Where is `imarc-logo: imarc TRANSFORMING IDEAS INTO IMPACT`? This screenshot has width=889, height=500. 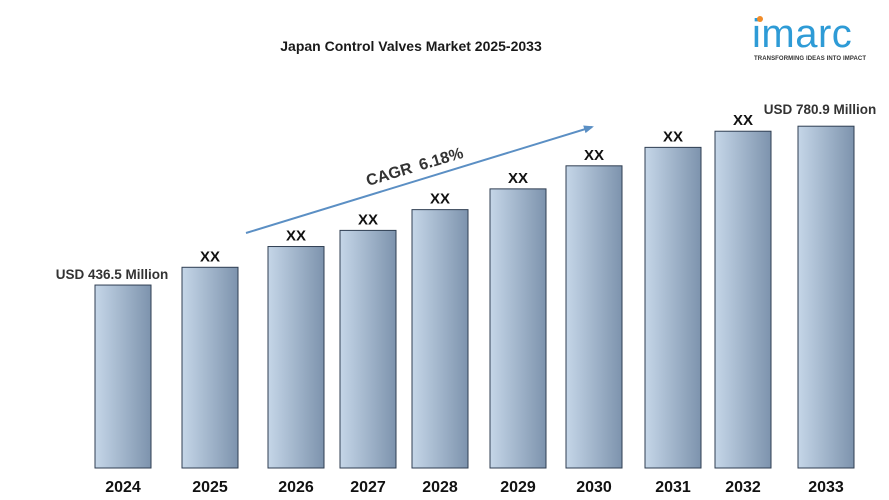
imarc-logo: imarc TRANSFORMING IDEAS INTO IMPACT is located at coordinates (816, 40).